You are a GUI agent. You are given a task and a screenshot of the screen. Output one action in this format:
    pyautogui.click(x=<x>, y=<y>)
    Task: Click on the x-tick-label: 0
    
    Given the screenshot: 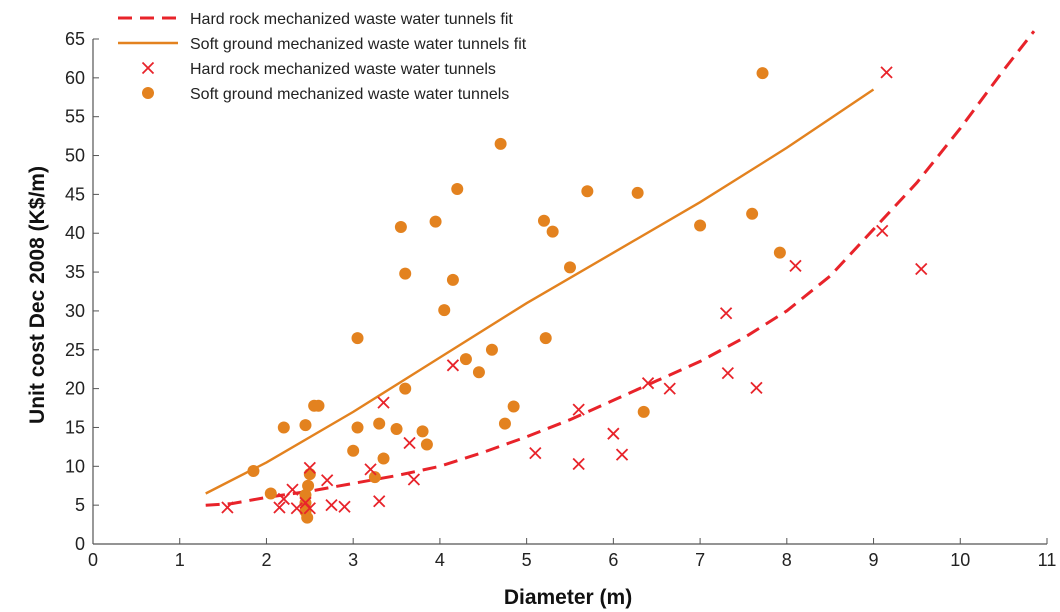 What is the action you would take?
    pyautogui.click(x=93, y=560)
    